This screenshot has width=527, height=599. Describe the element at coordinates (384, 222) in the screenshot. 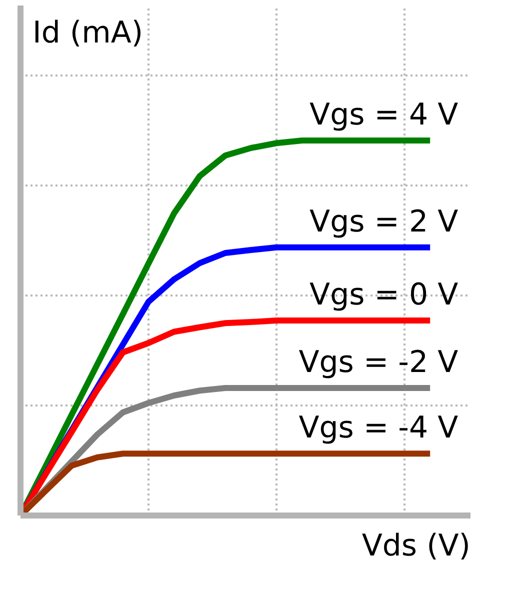

I see `series-label: Vgs = 2 V` at that location.